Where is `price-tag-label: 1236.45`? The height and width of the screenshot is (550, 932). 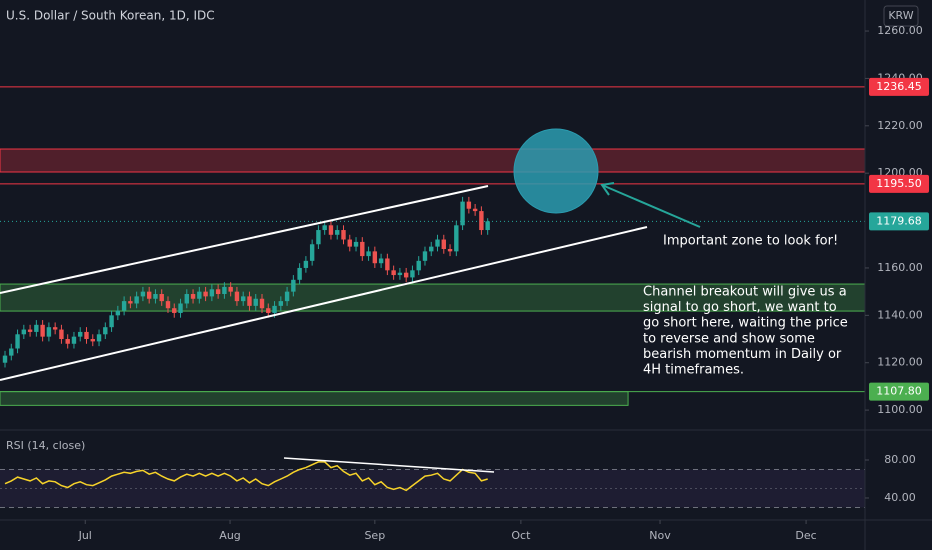 price-tag-label: 1236.45 is located at coordinates (899, 86).